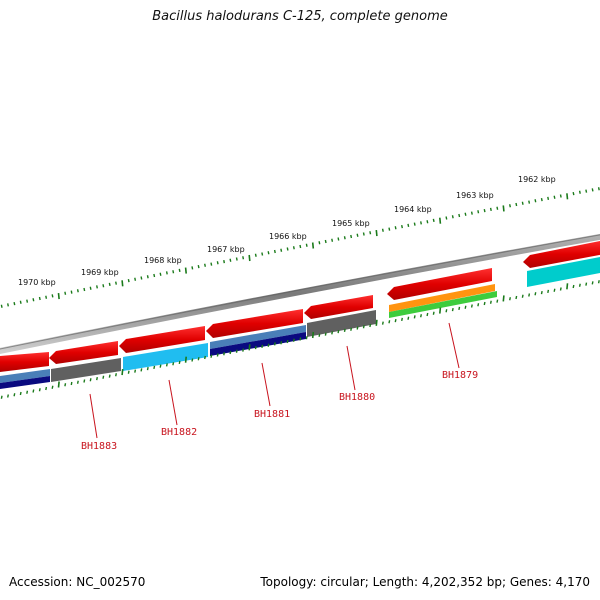  I want to click on kbp-label: 1965 kbp, so click(351, 223).